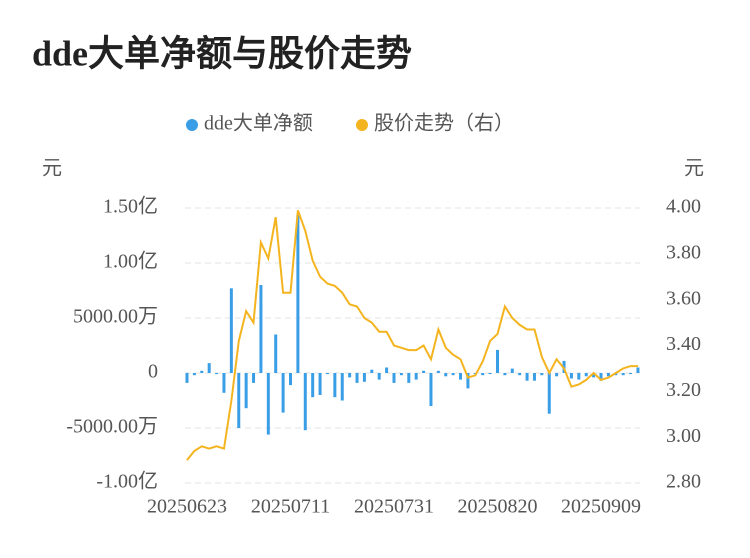 The height and width of the screenshot is (558, 750). What do you see at coordinates (130, 206) in the screenshot?
I see `y-tick-label: 1.50亿` at bounding box center [130, 206].